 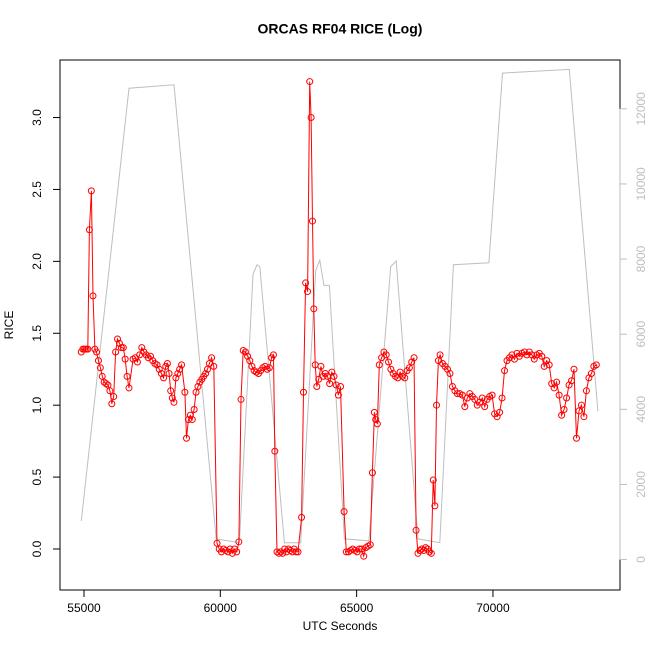 I want to click on x-axis-label: UTC Seconds, so click(x=340, y=626).